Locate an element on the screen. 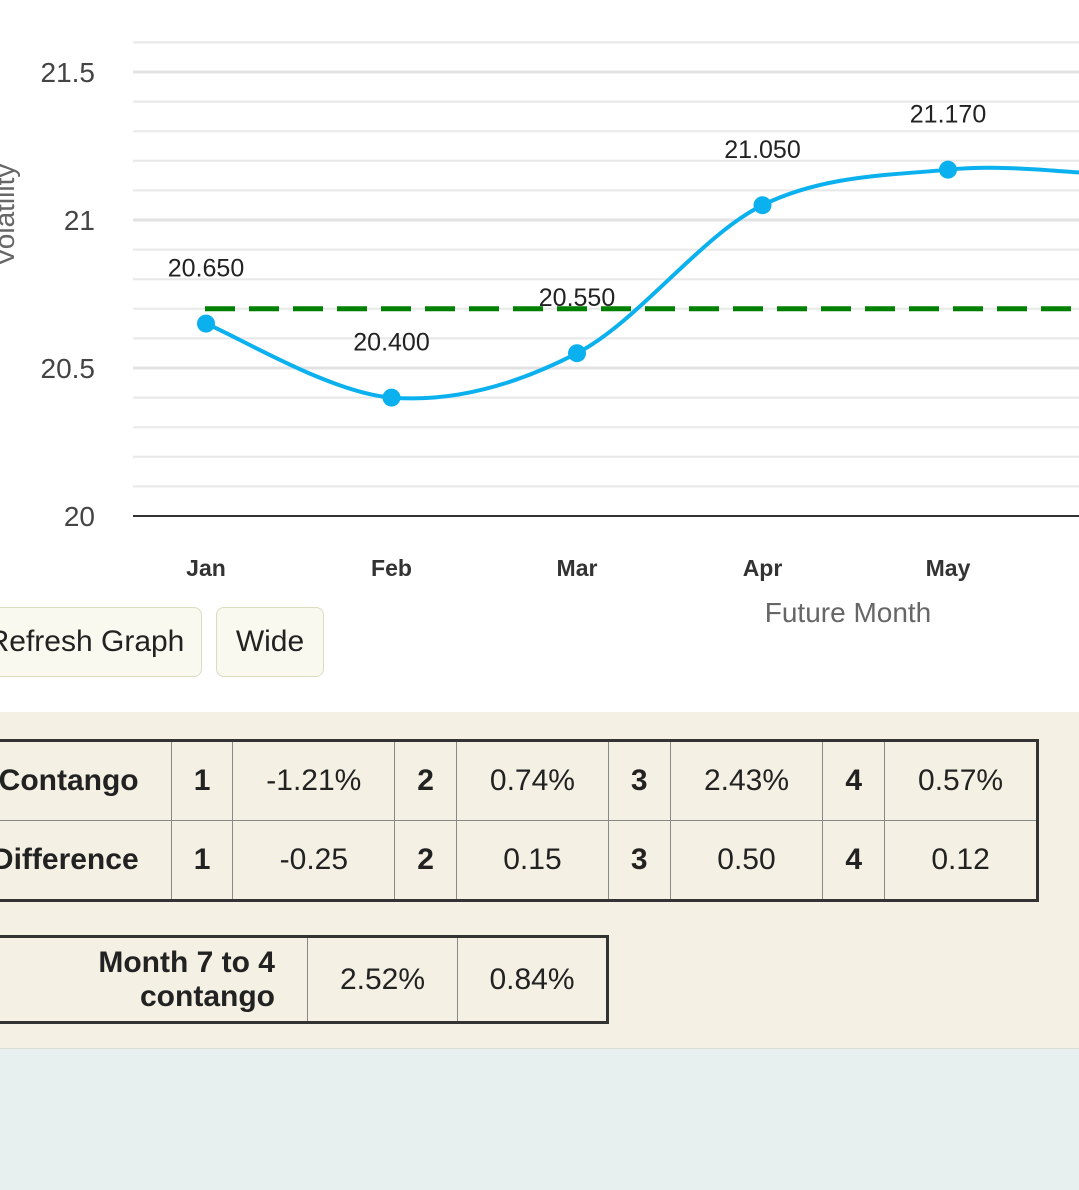  y-axis-title: Volatility is located at coordinates (10, 215).